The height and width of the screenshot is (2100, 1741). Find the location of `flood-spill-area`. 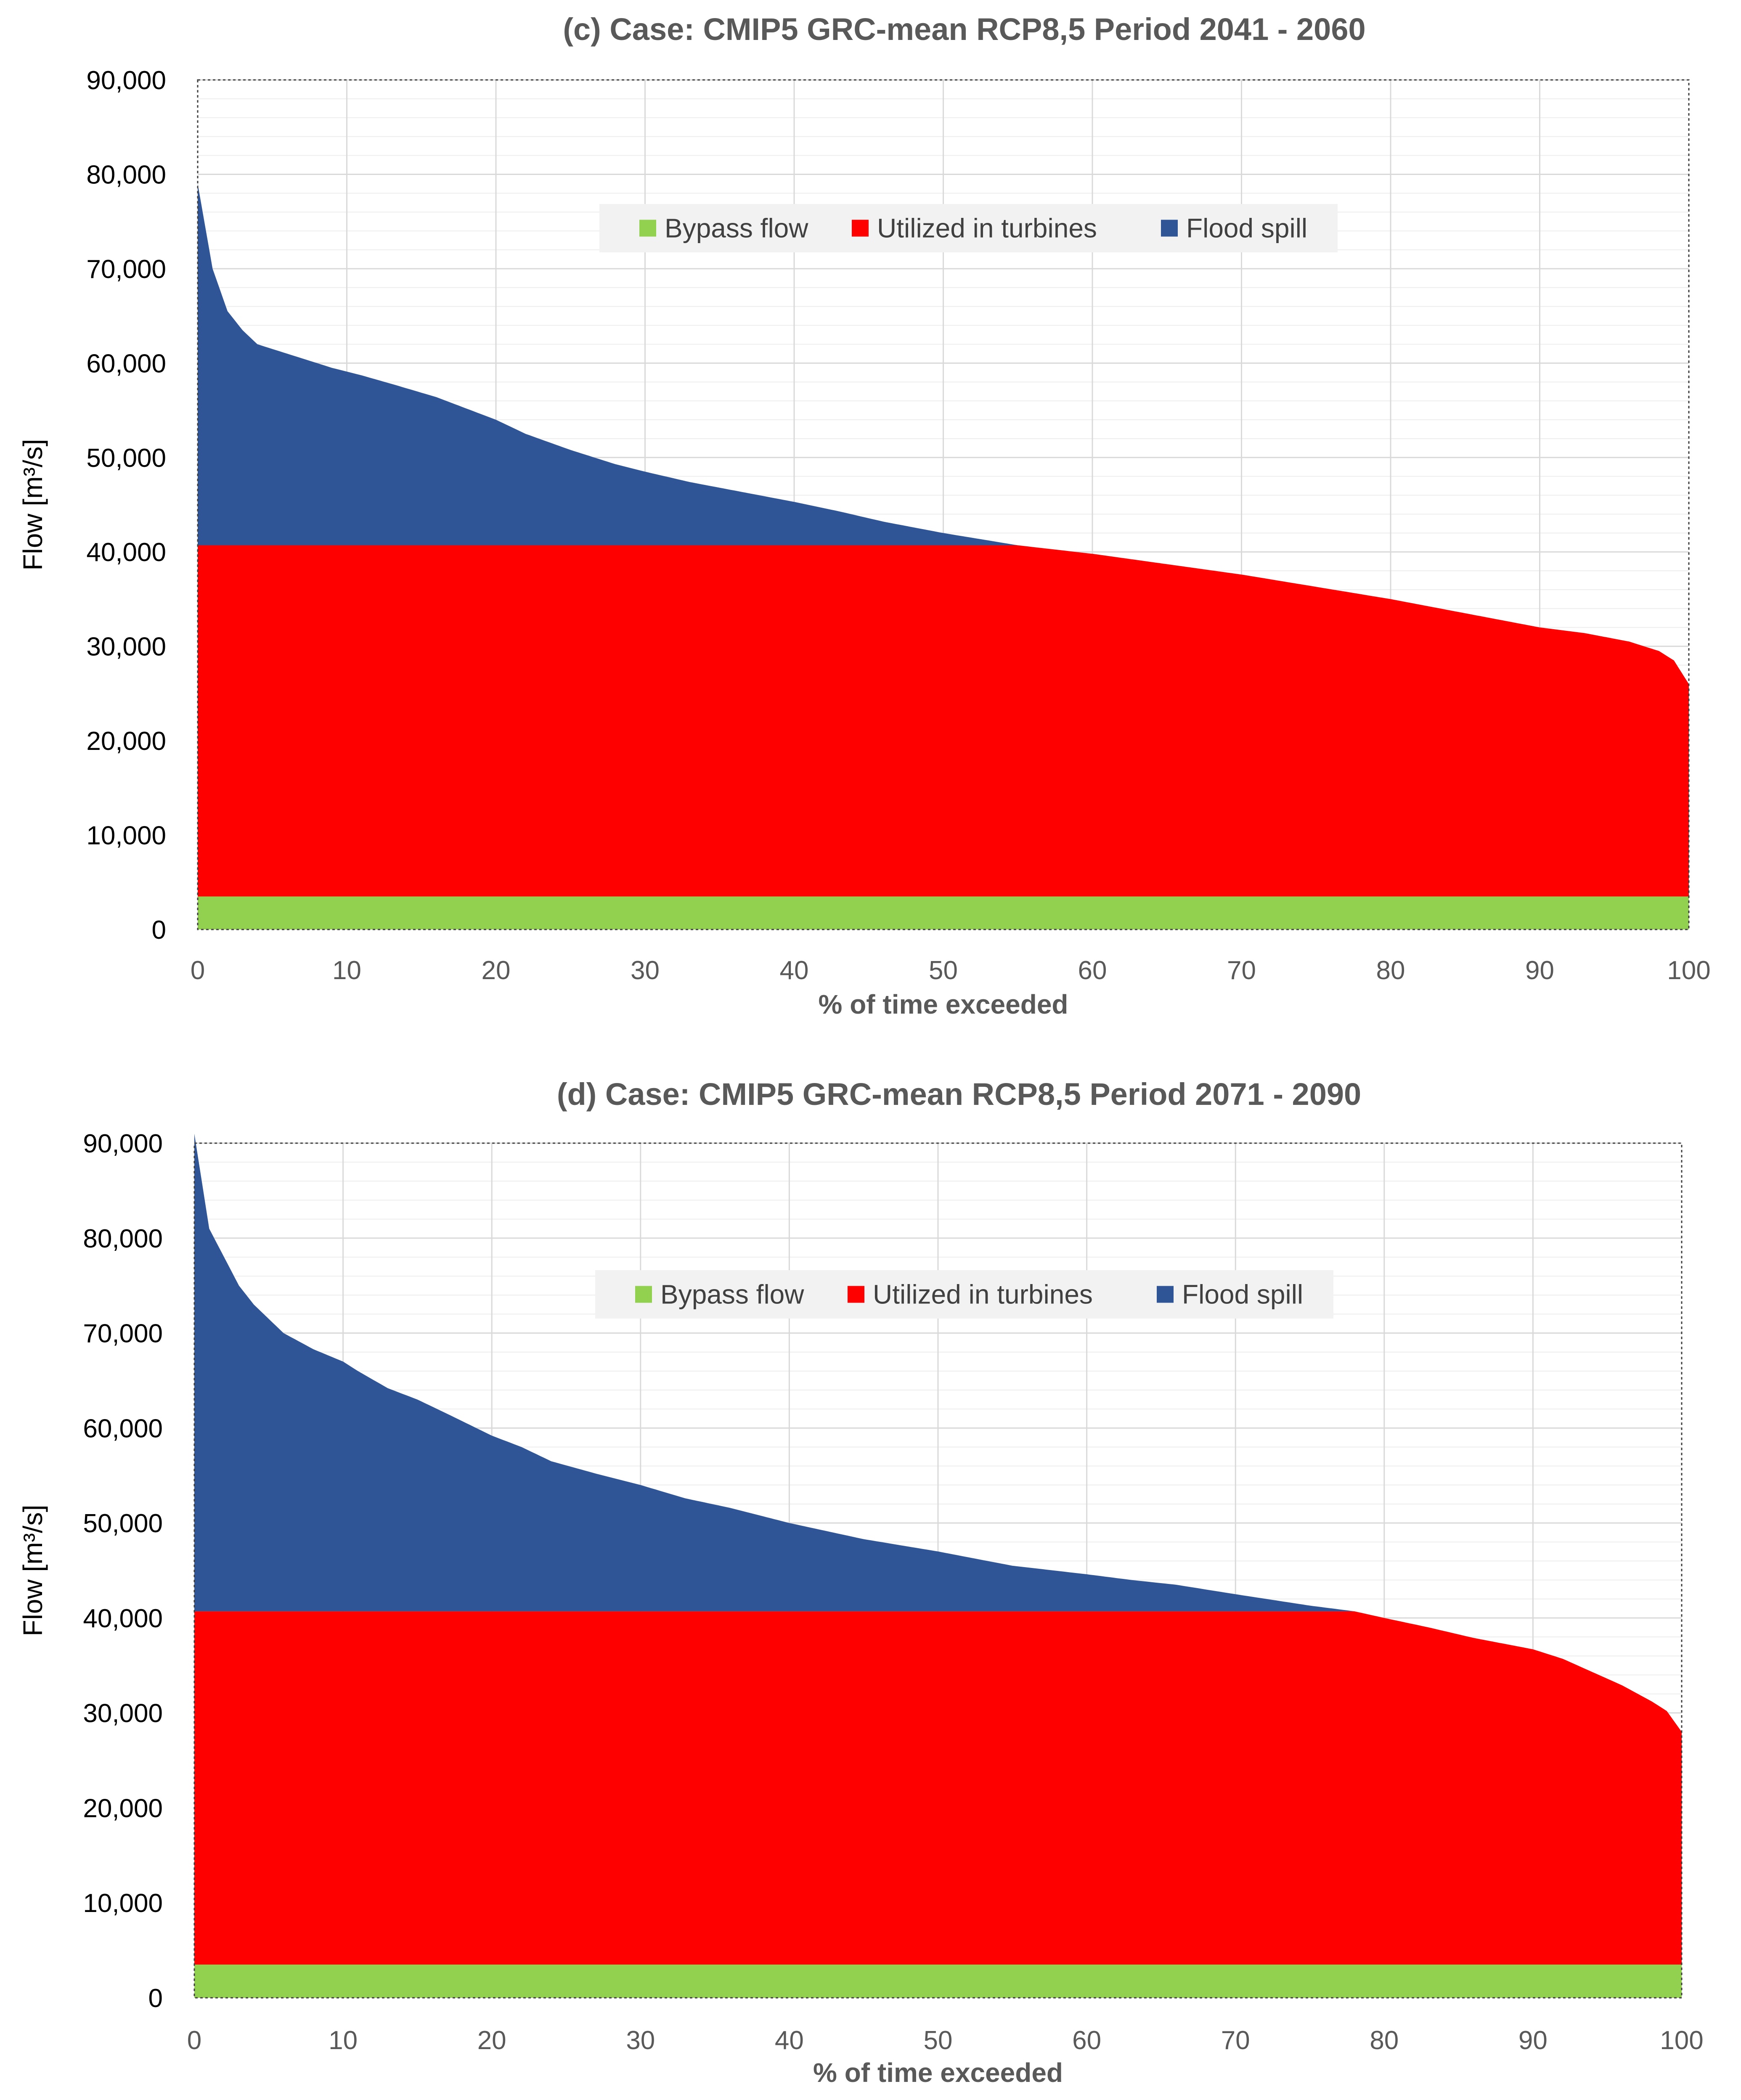

flood-spill-area is located at coordinates (943, 364).